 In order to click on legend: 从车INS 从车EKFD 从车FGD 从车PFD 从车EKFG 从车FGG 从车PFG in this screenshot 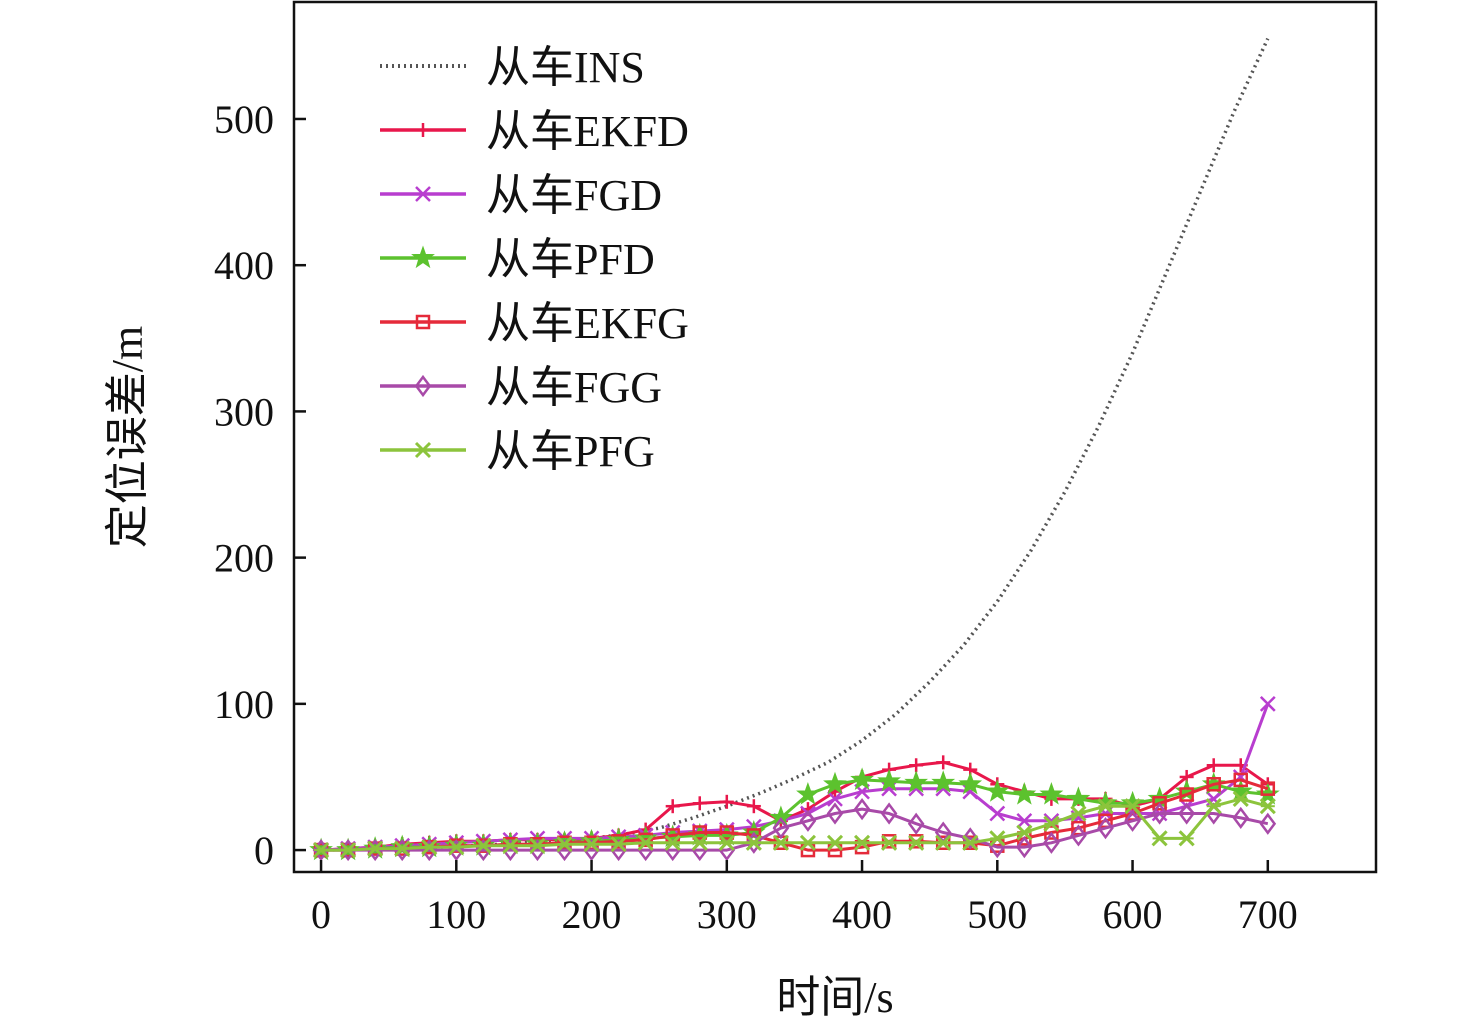, I will do `click(534, 259)`.